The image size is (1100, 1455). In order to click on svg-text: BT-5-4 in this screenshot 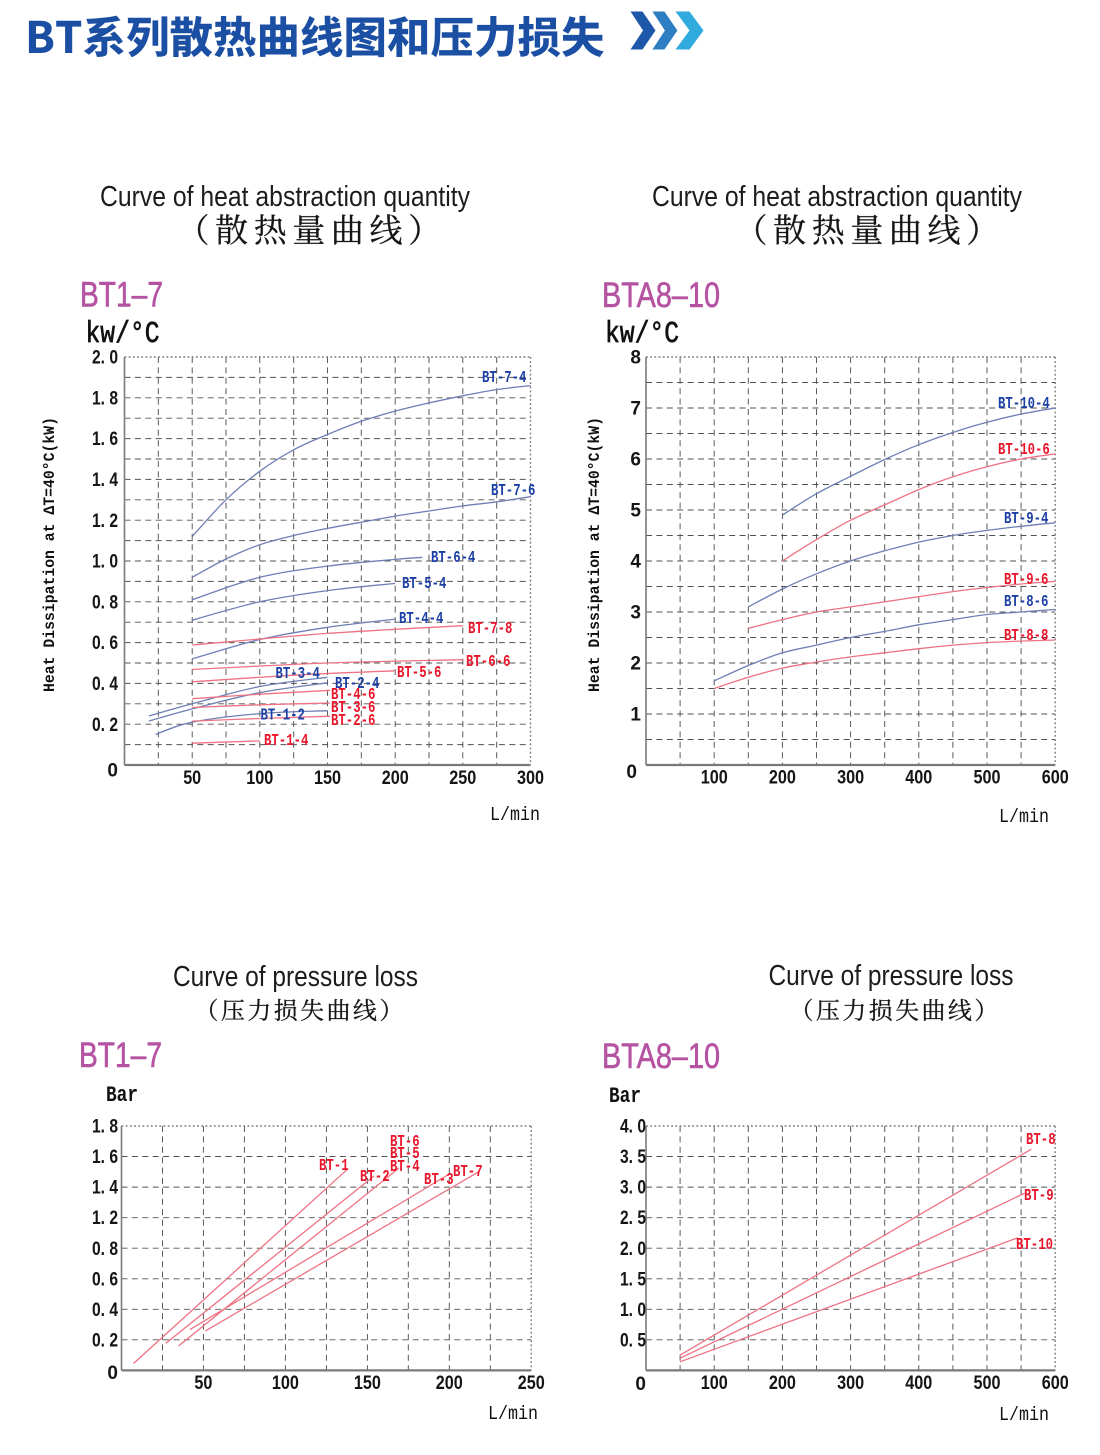, I will do `click(424, 584)`.